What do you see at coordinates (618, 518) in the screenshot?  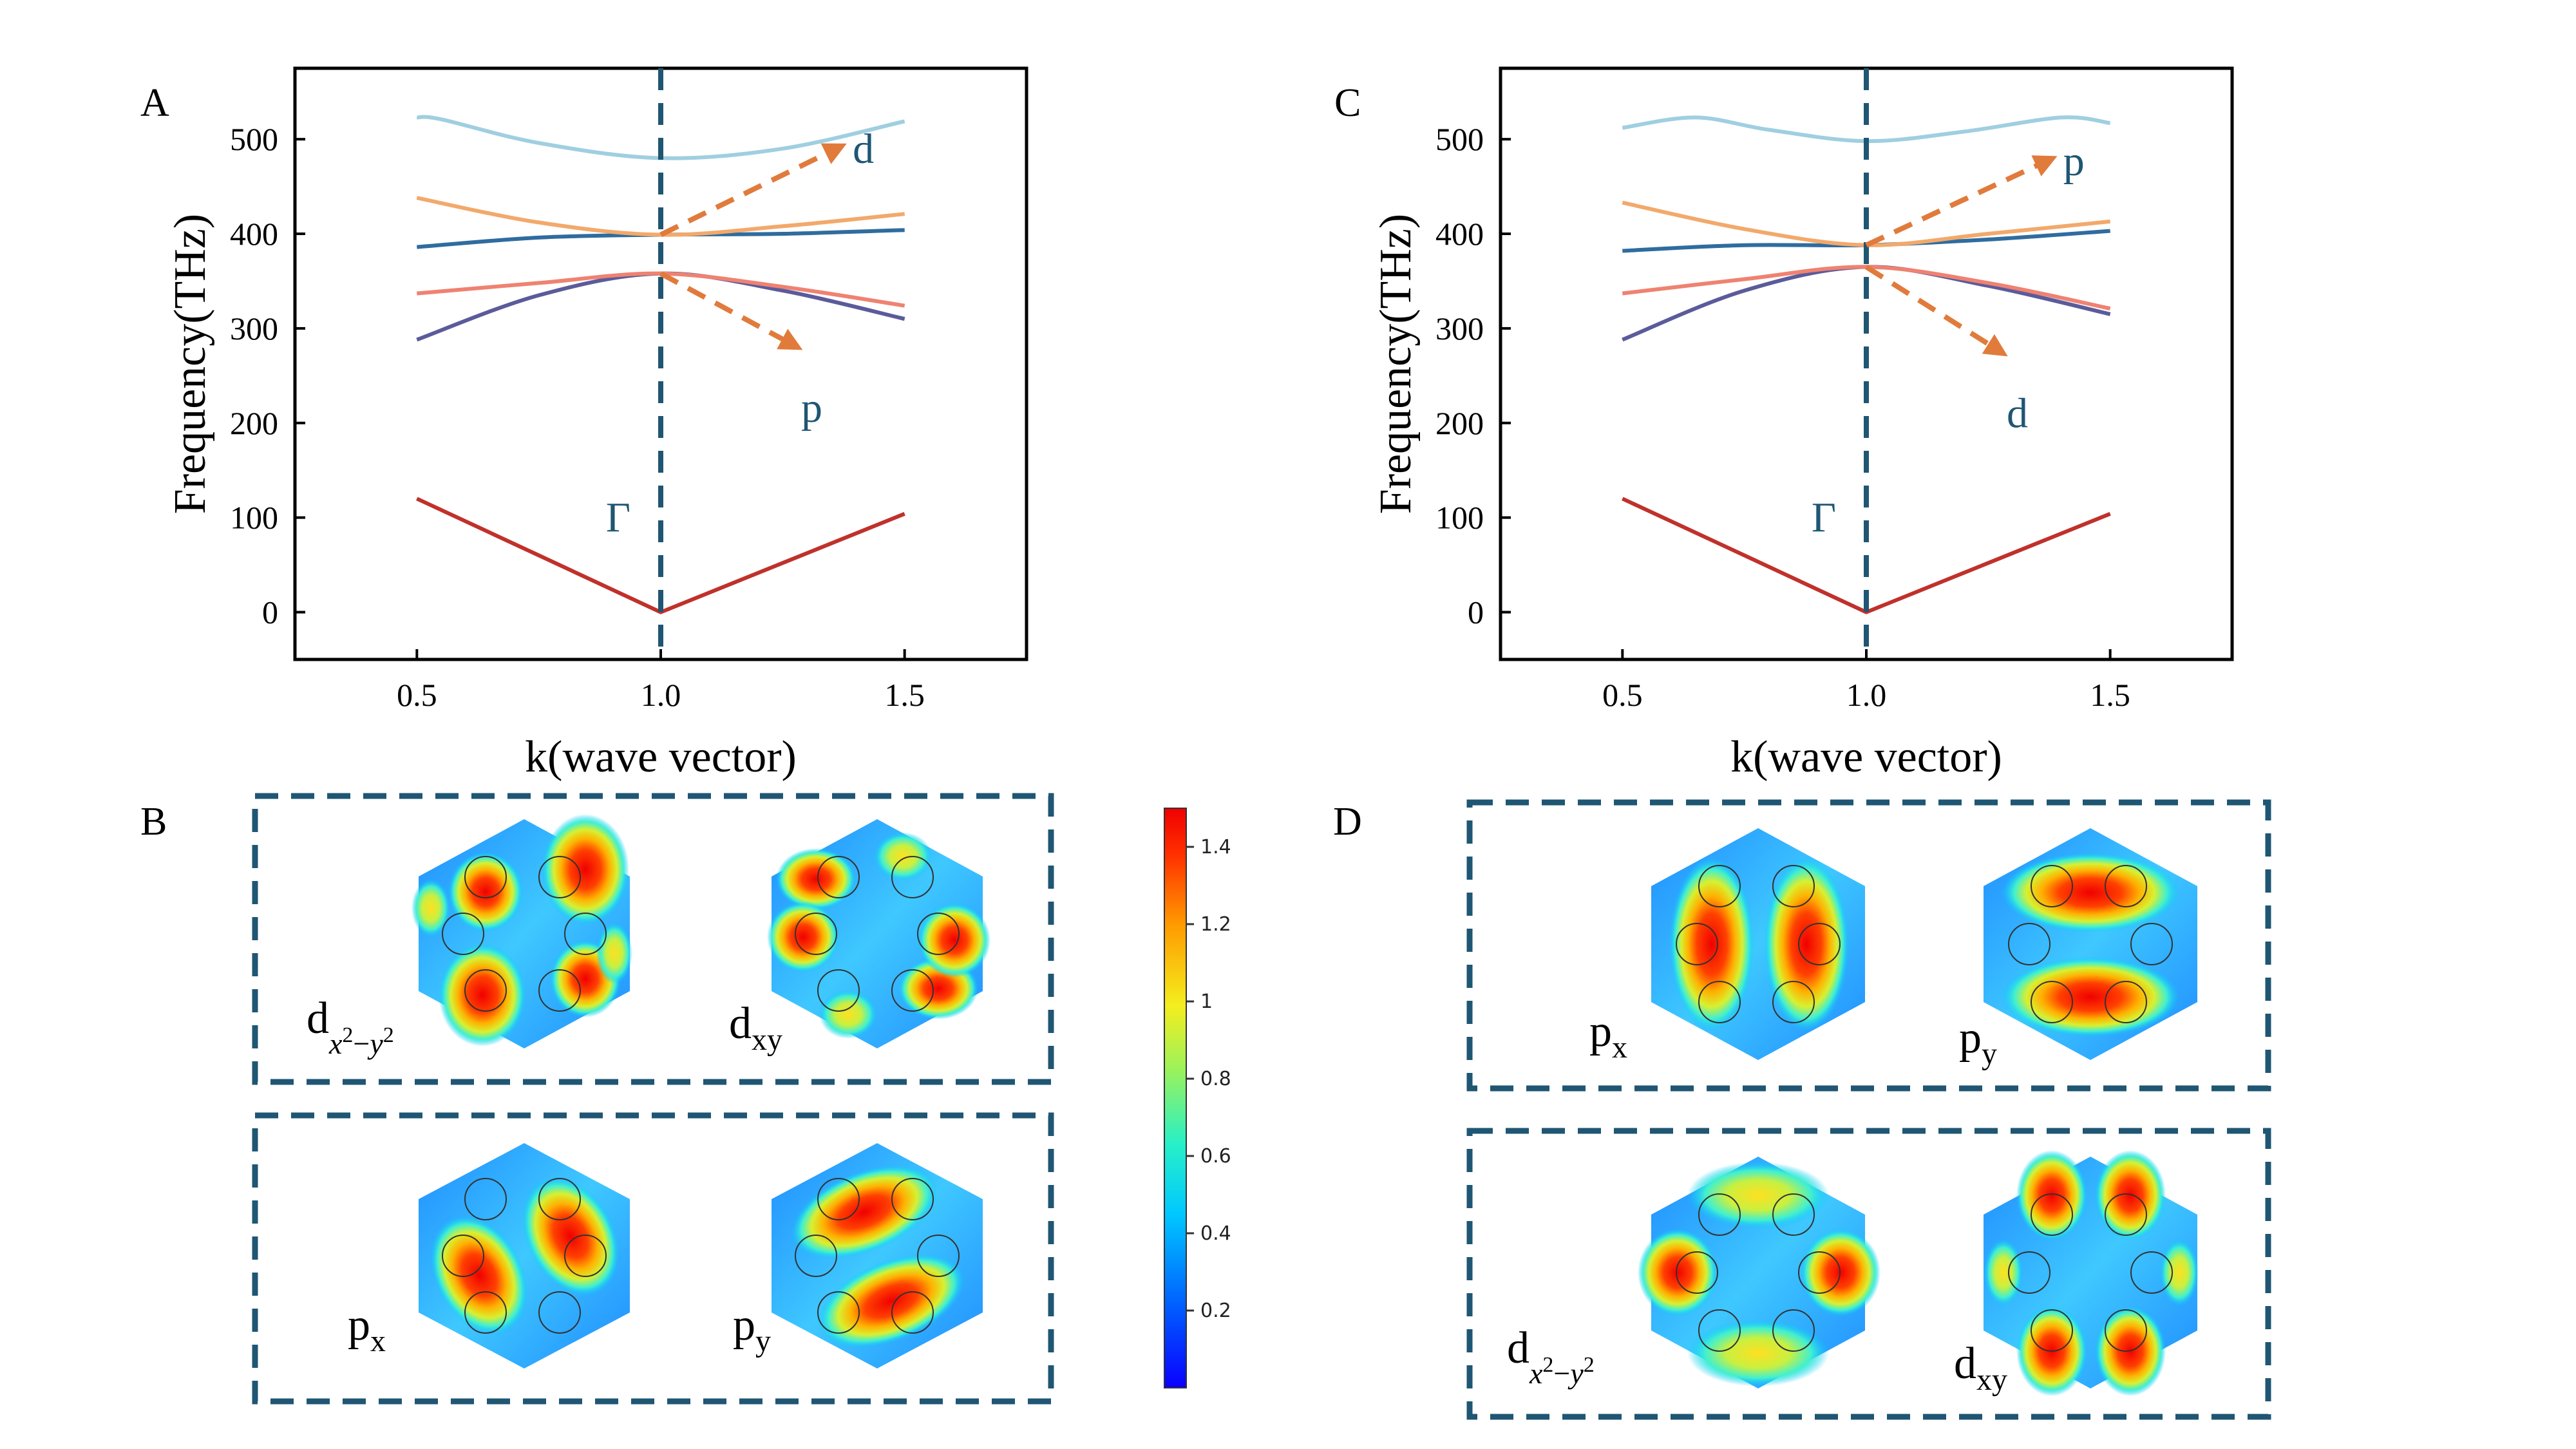 I see `gamma-label-a: Γ` at bounding box center [618, 518].